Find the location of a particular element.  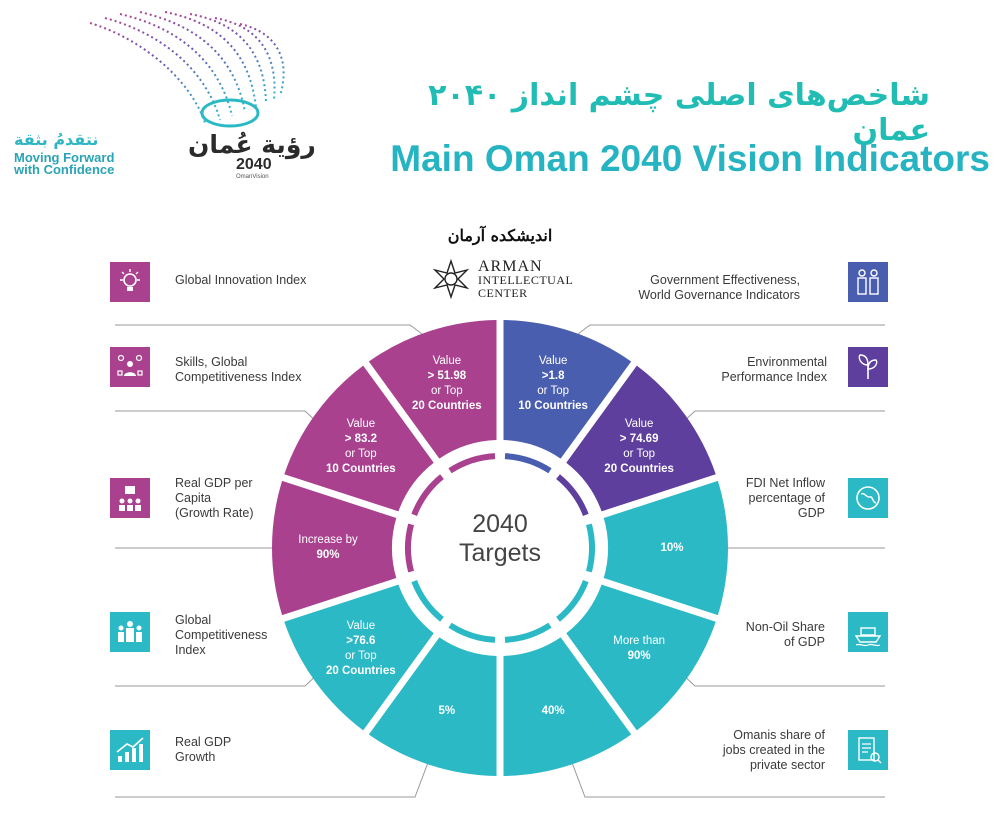

indicator-label-environmental-performance: Environmental Performance Index is located at coordinates (774, 369).